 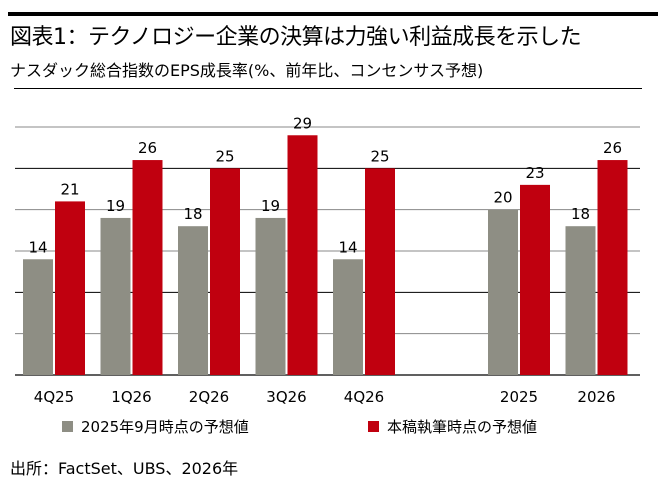 What do you see at coordinates (296, 37) in the screenshot?
I see `chart-title: 図表1：テクノロジー企業の決算は力強い利益成長を示した` at bounding box center [296, 37].